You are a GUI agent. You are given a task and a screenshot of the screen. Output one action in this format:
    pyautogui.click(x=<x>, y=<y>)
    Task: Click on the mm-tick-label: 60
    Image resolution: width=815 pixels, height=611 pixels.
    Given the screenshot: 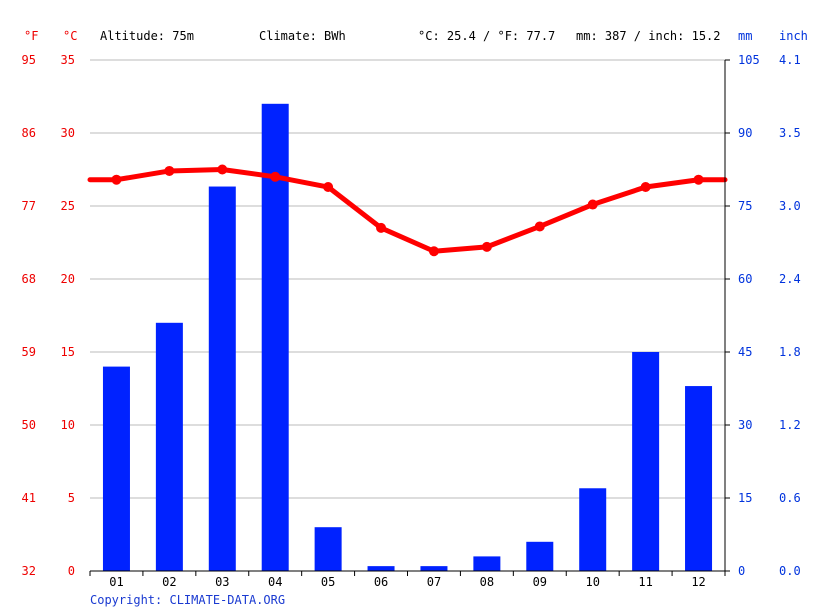 What is the action you would take?
    pyautogui.click(x=745, y=279)
    